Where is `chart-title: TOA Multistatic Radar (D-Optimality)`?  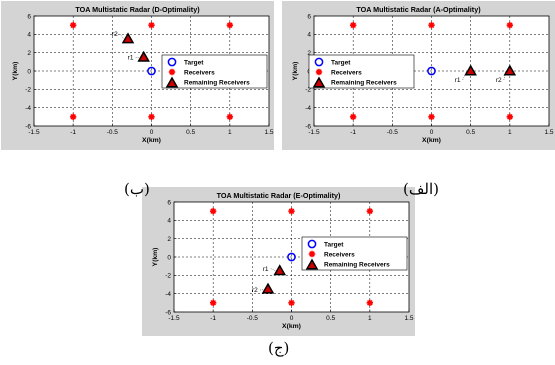
chart-title: TOA Multistatic Radar (D-Optimality) is located at coordinates (137, 9).